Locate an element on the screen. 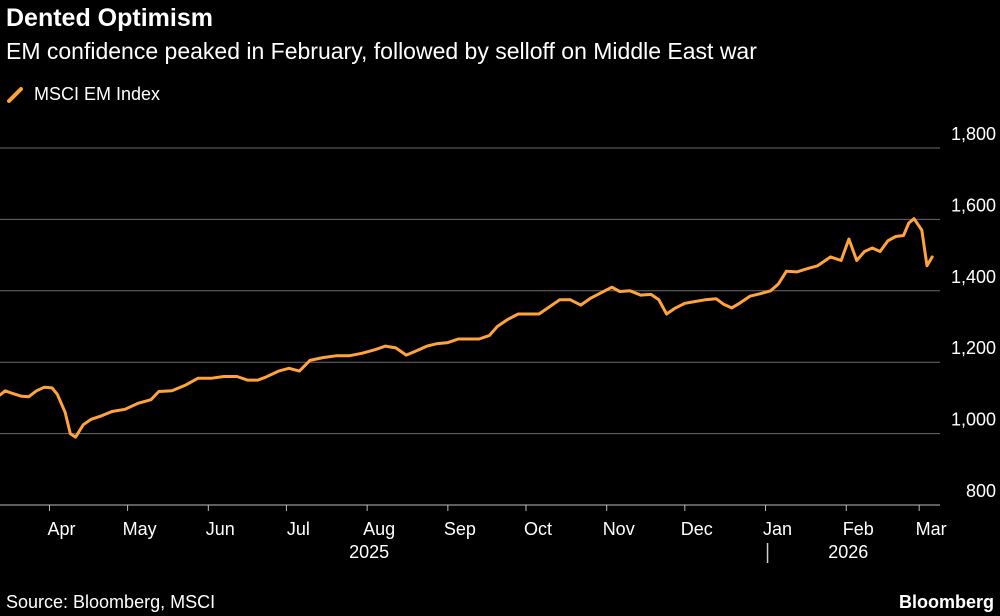  x-tick-label: Nov is located at coordinates (619, 529).